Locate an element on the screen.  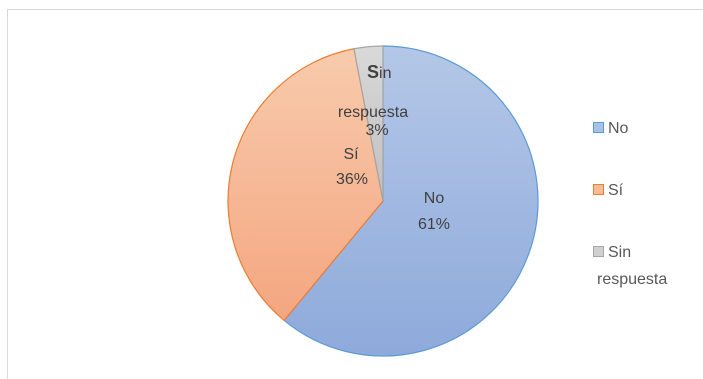
legend-swatch-si is located at coordinates (598, 189).